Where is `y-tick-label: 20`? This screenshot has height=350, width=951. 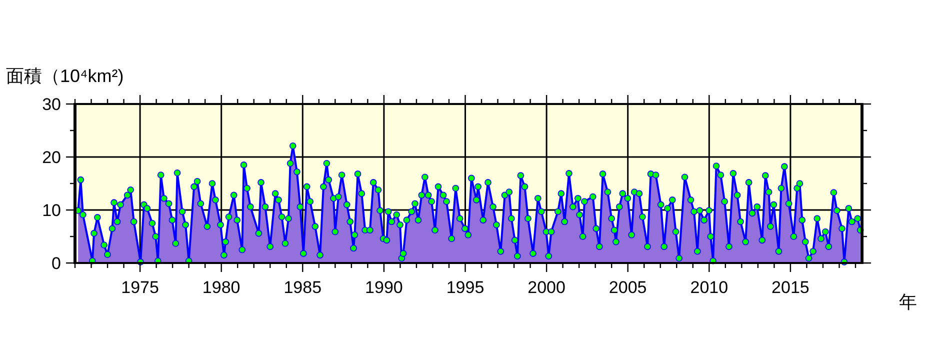 y-tick-label: 20 is located at coordinates (51, 157).